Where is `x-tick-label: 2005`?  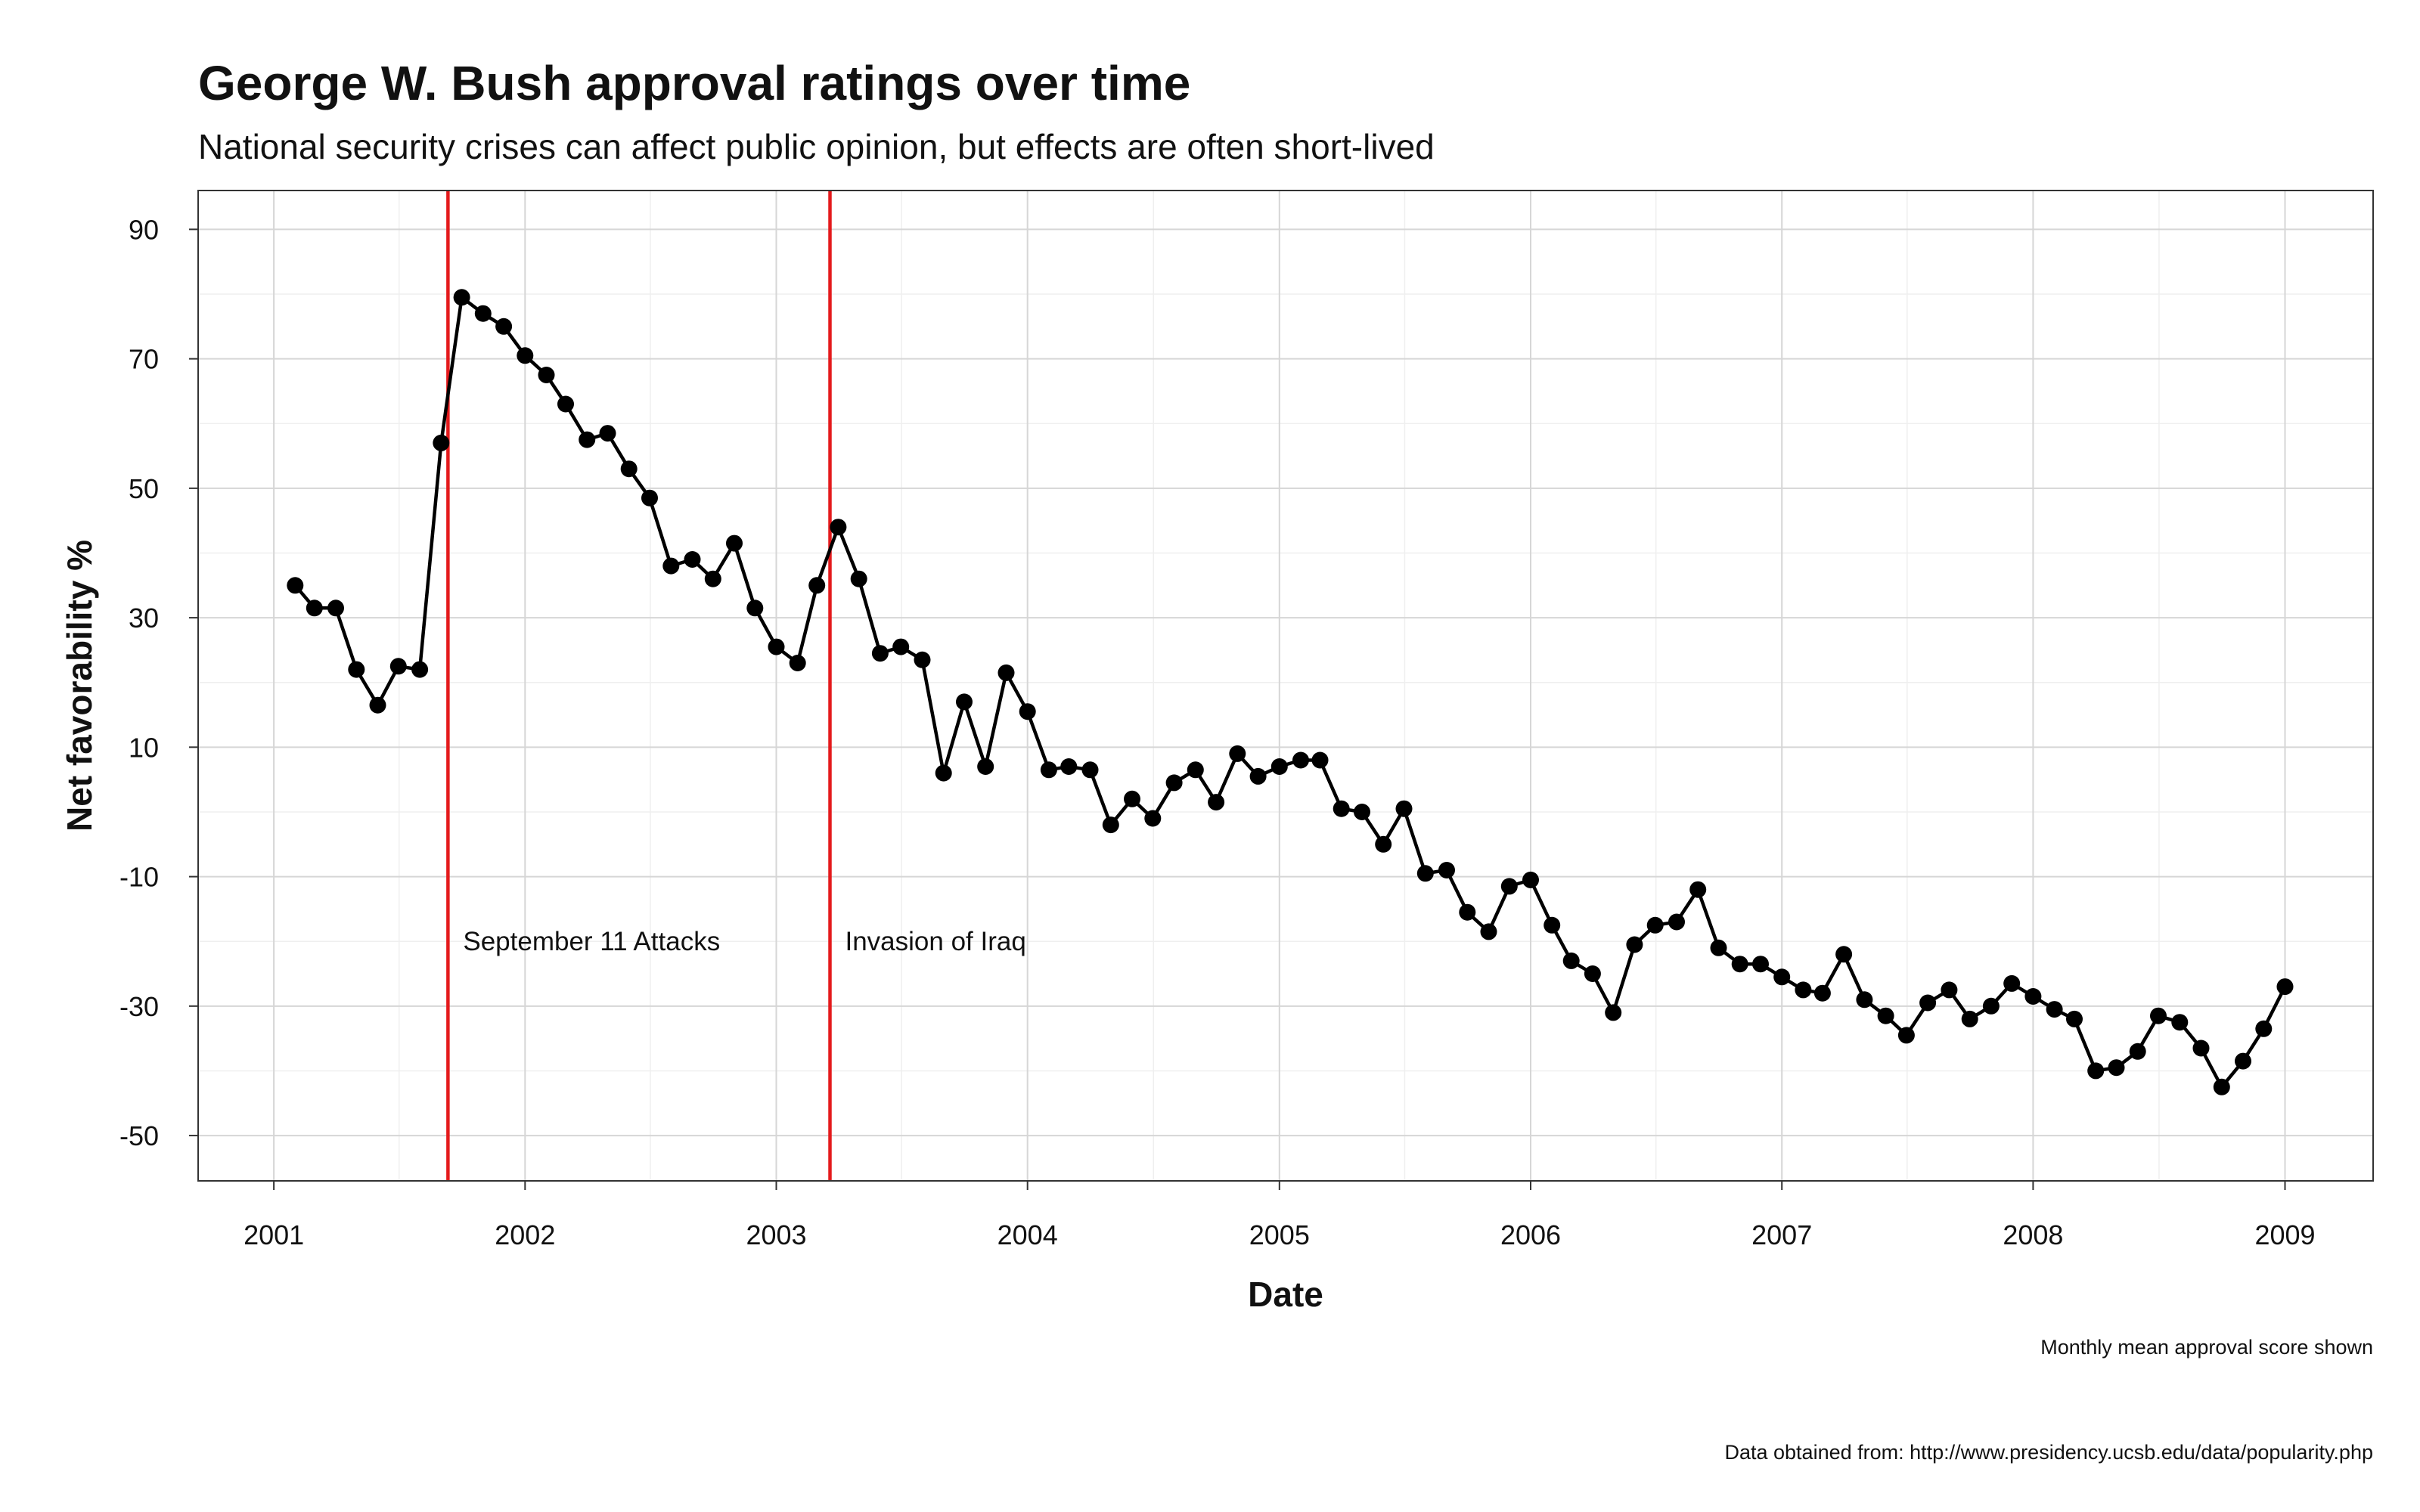
x-tick-label: 2005 is located at coordinates (1279, 1234).